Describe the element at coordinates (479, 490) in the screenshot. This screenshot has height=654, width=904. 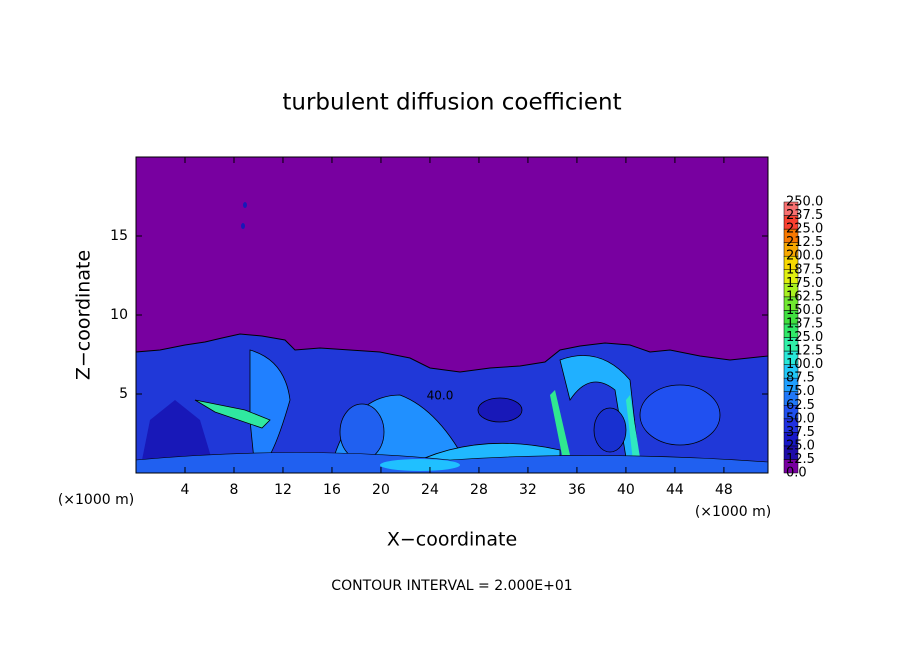
I see `x-tick-label: 28` at that location.